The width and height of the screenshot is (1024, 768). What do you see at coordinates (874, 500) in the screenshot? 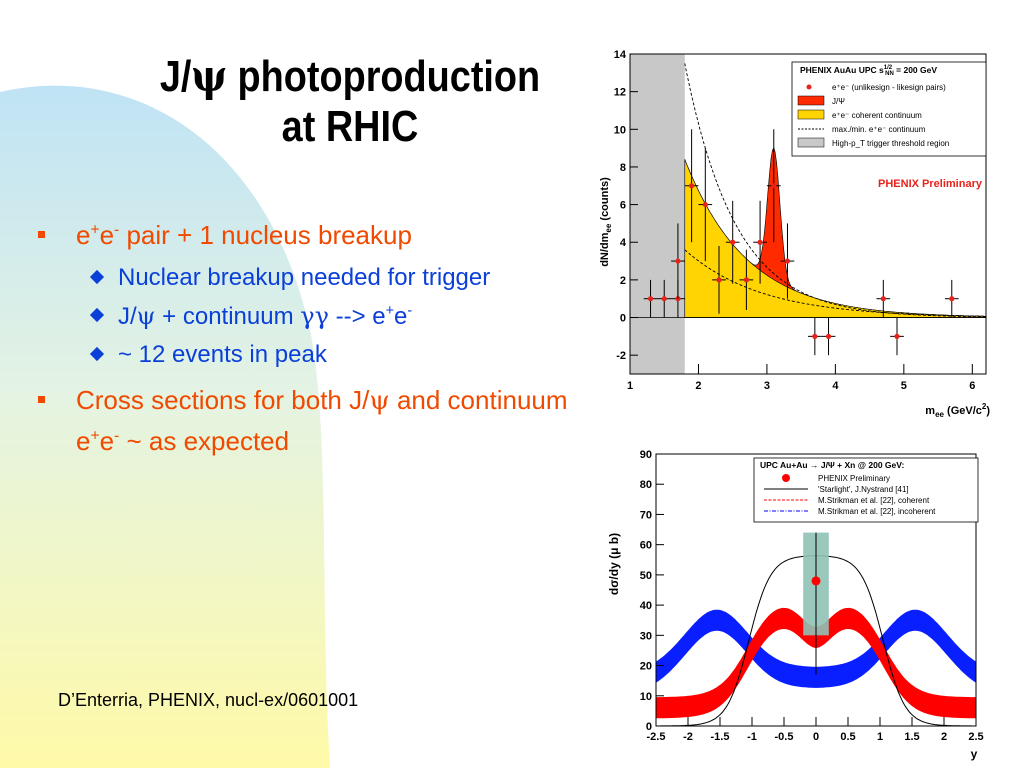
I see `svg-text:M.Strikman et al. [22], cohere: M.Strikman et al. [22], coherent` at bounding box center [874, 500].